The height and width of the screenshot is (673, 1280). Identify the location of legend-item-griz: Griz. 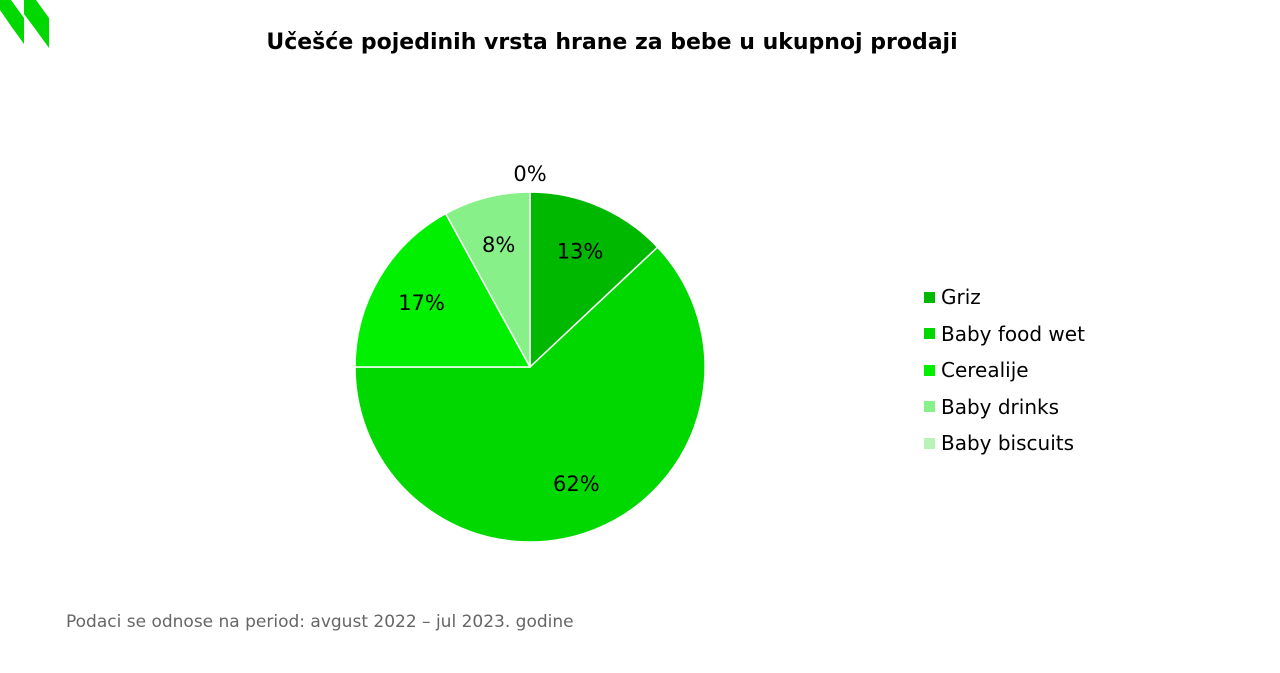
(1004, 297).